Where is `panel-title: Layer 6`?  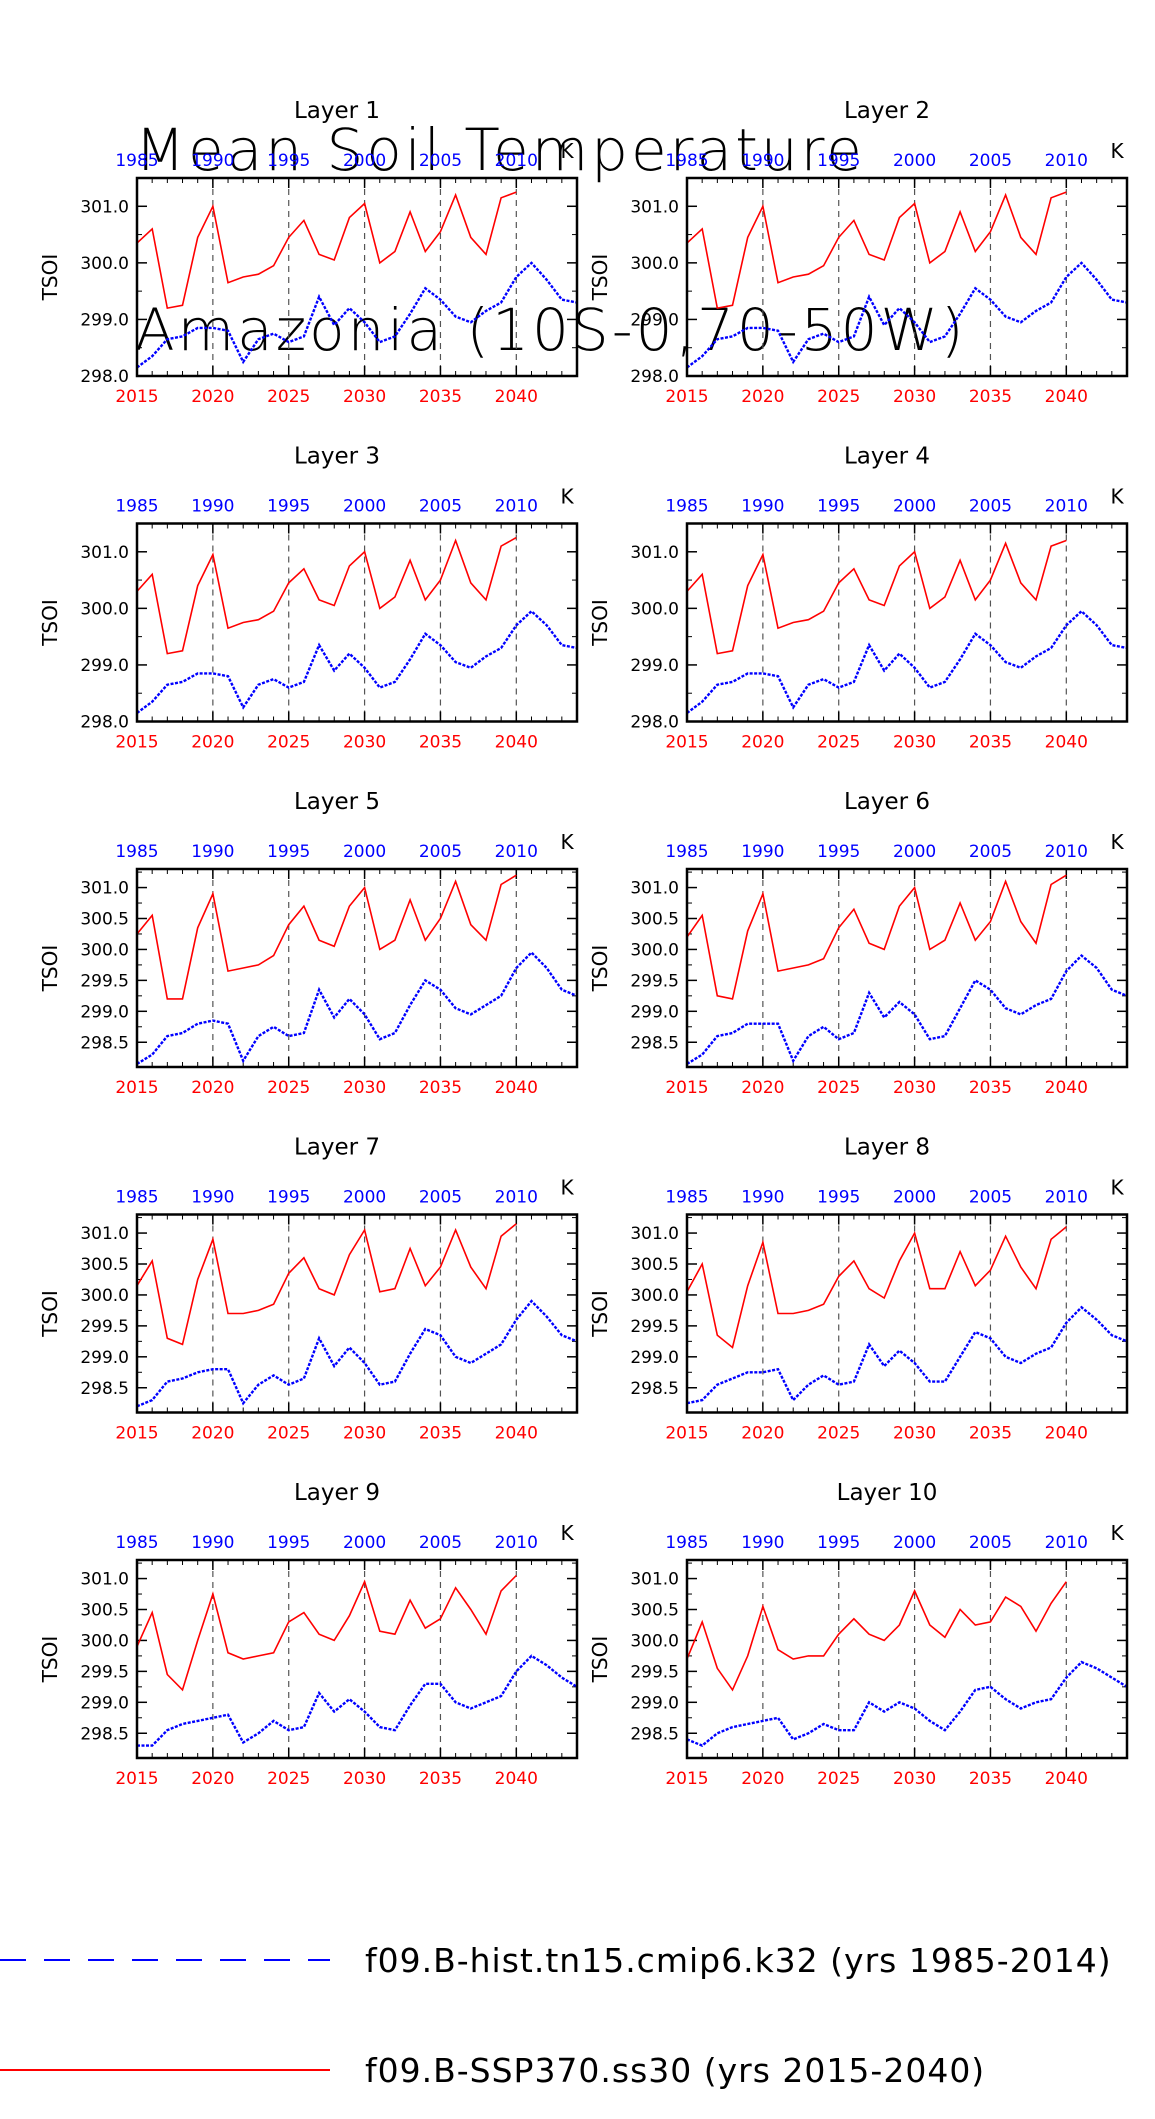
panel-title: Layer 6 is located at coordinates (887, 802).